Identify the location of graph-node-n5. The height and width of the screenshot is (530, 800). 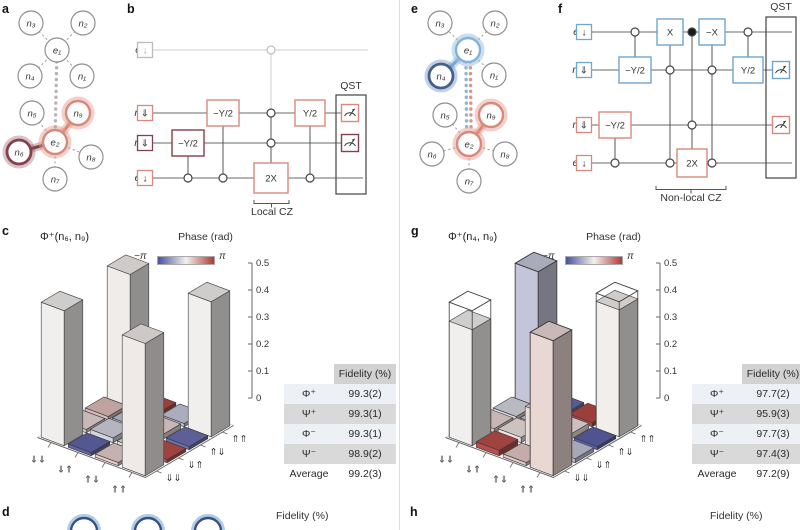
(445, 115).